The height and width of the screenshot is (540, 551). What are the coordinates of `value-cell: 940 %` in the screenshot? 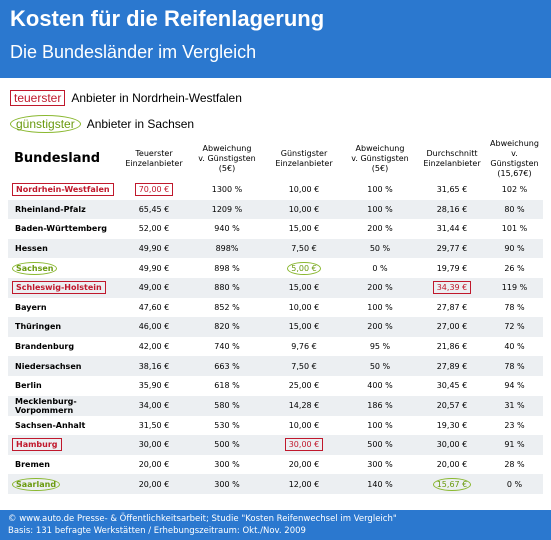 It's located at (227, 229).